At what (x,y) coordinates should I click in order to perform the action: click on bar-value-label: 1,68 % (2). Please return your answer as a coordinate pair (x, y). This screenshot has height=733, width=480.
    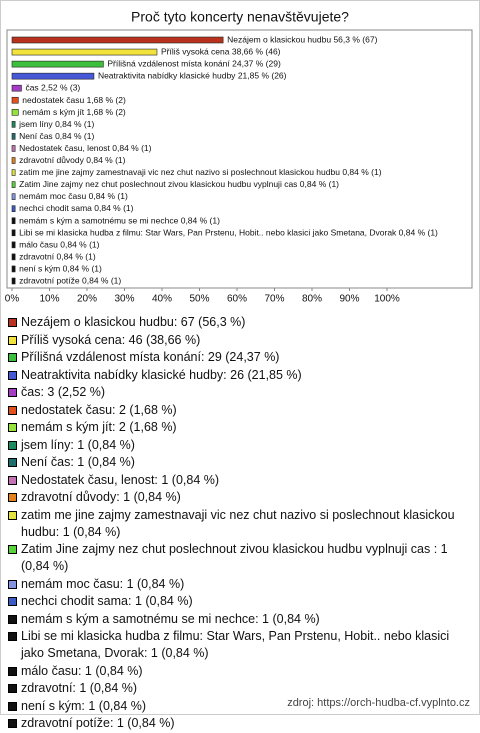
    Looking at the image, I should click on (106, 112).